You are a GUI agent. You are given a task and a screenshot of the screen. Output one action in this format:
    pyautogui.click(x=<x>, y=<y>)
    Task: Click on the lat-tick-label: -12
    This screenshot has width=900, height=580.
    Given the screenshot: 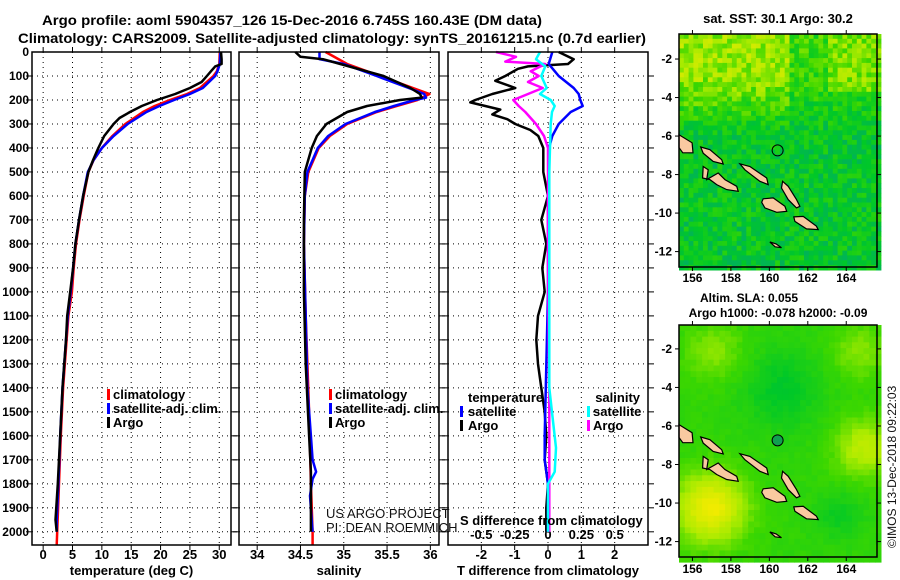 What is the action you would take?
    pyautogui.click(x=664, y=252)
    